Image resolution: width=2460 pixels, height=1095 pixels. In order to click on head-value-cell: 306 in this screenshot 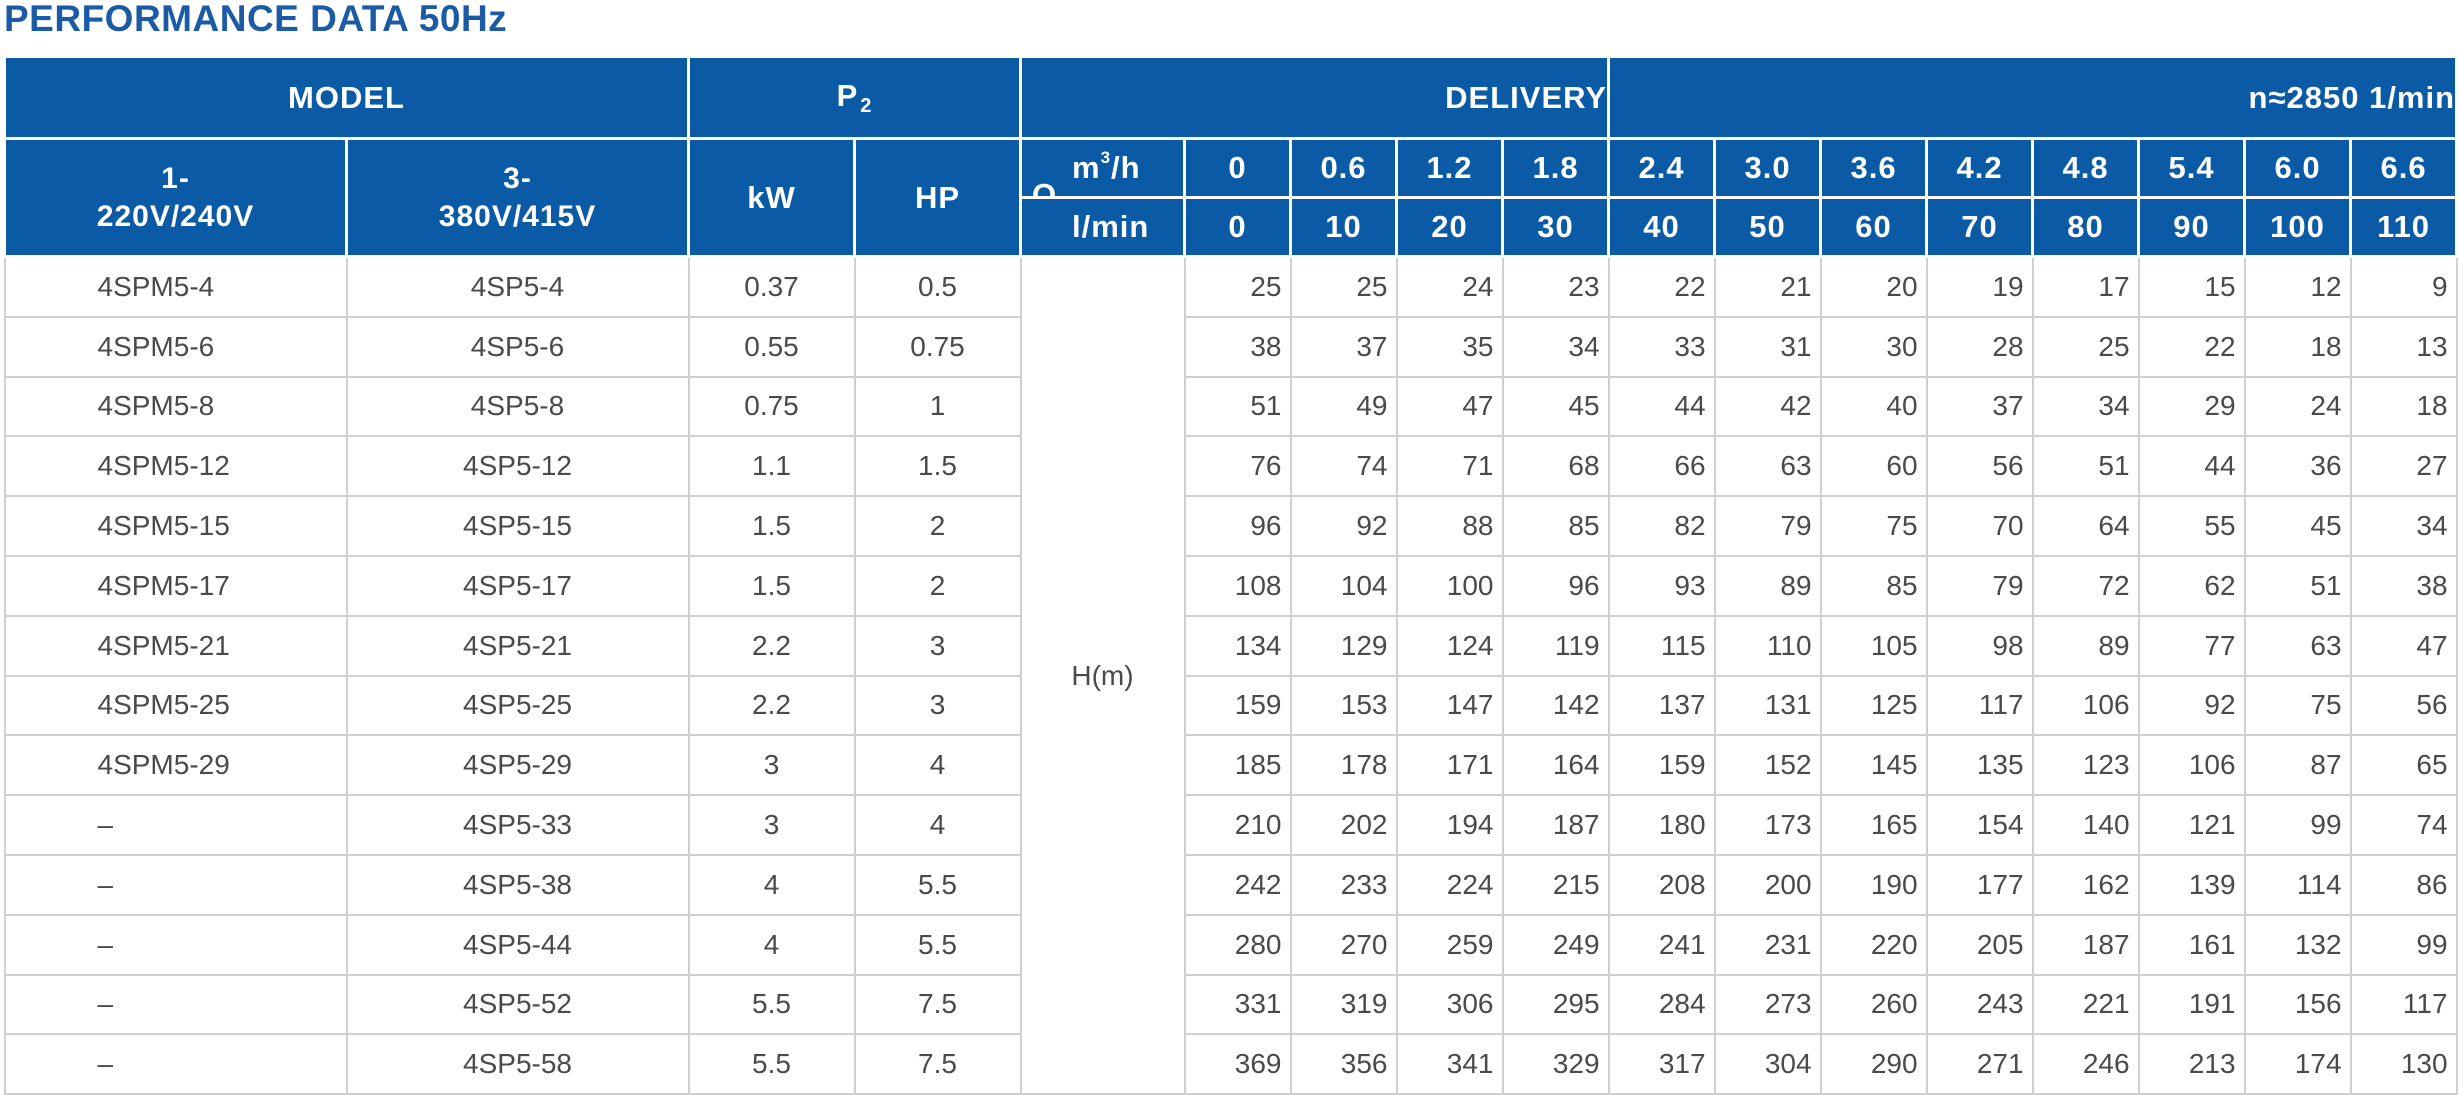, I will do `click(1449, 1004)`.